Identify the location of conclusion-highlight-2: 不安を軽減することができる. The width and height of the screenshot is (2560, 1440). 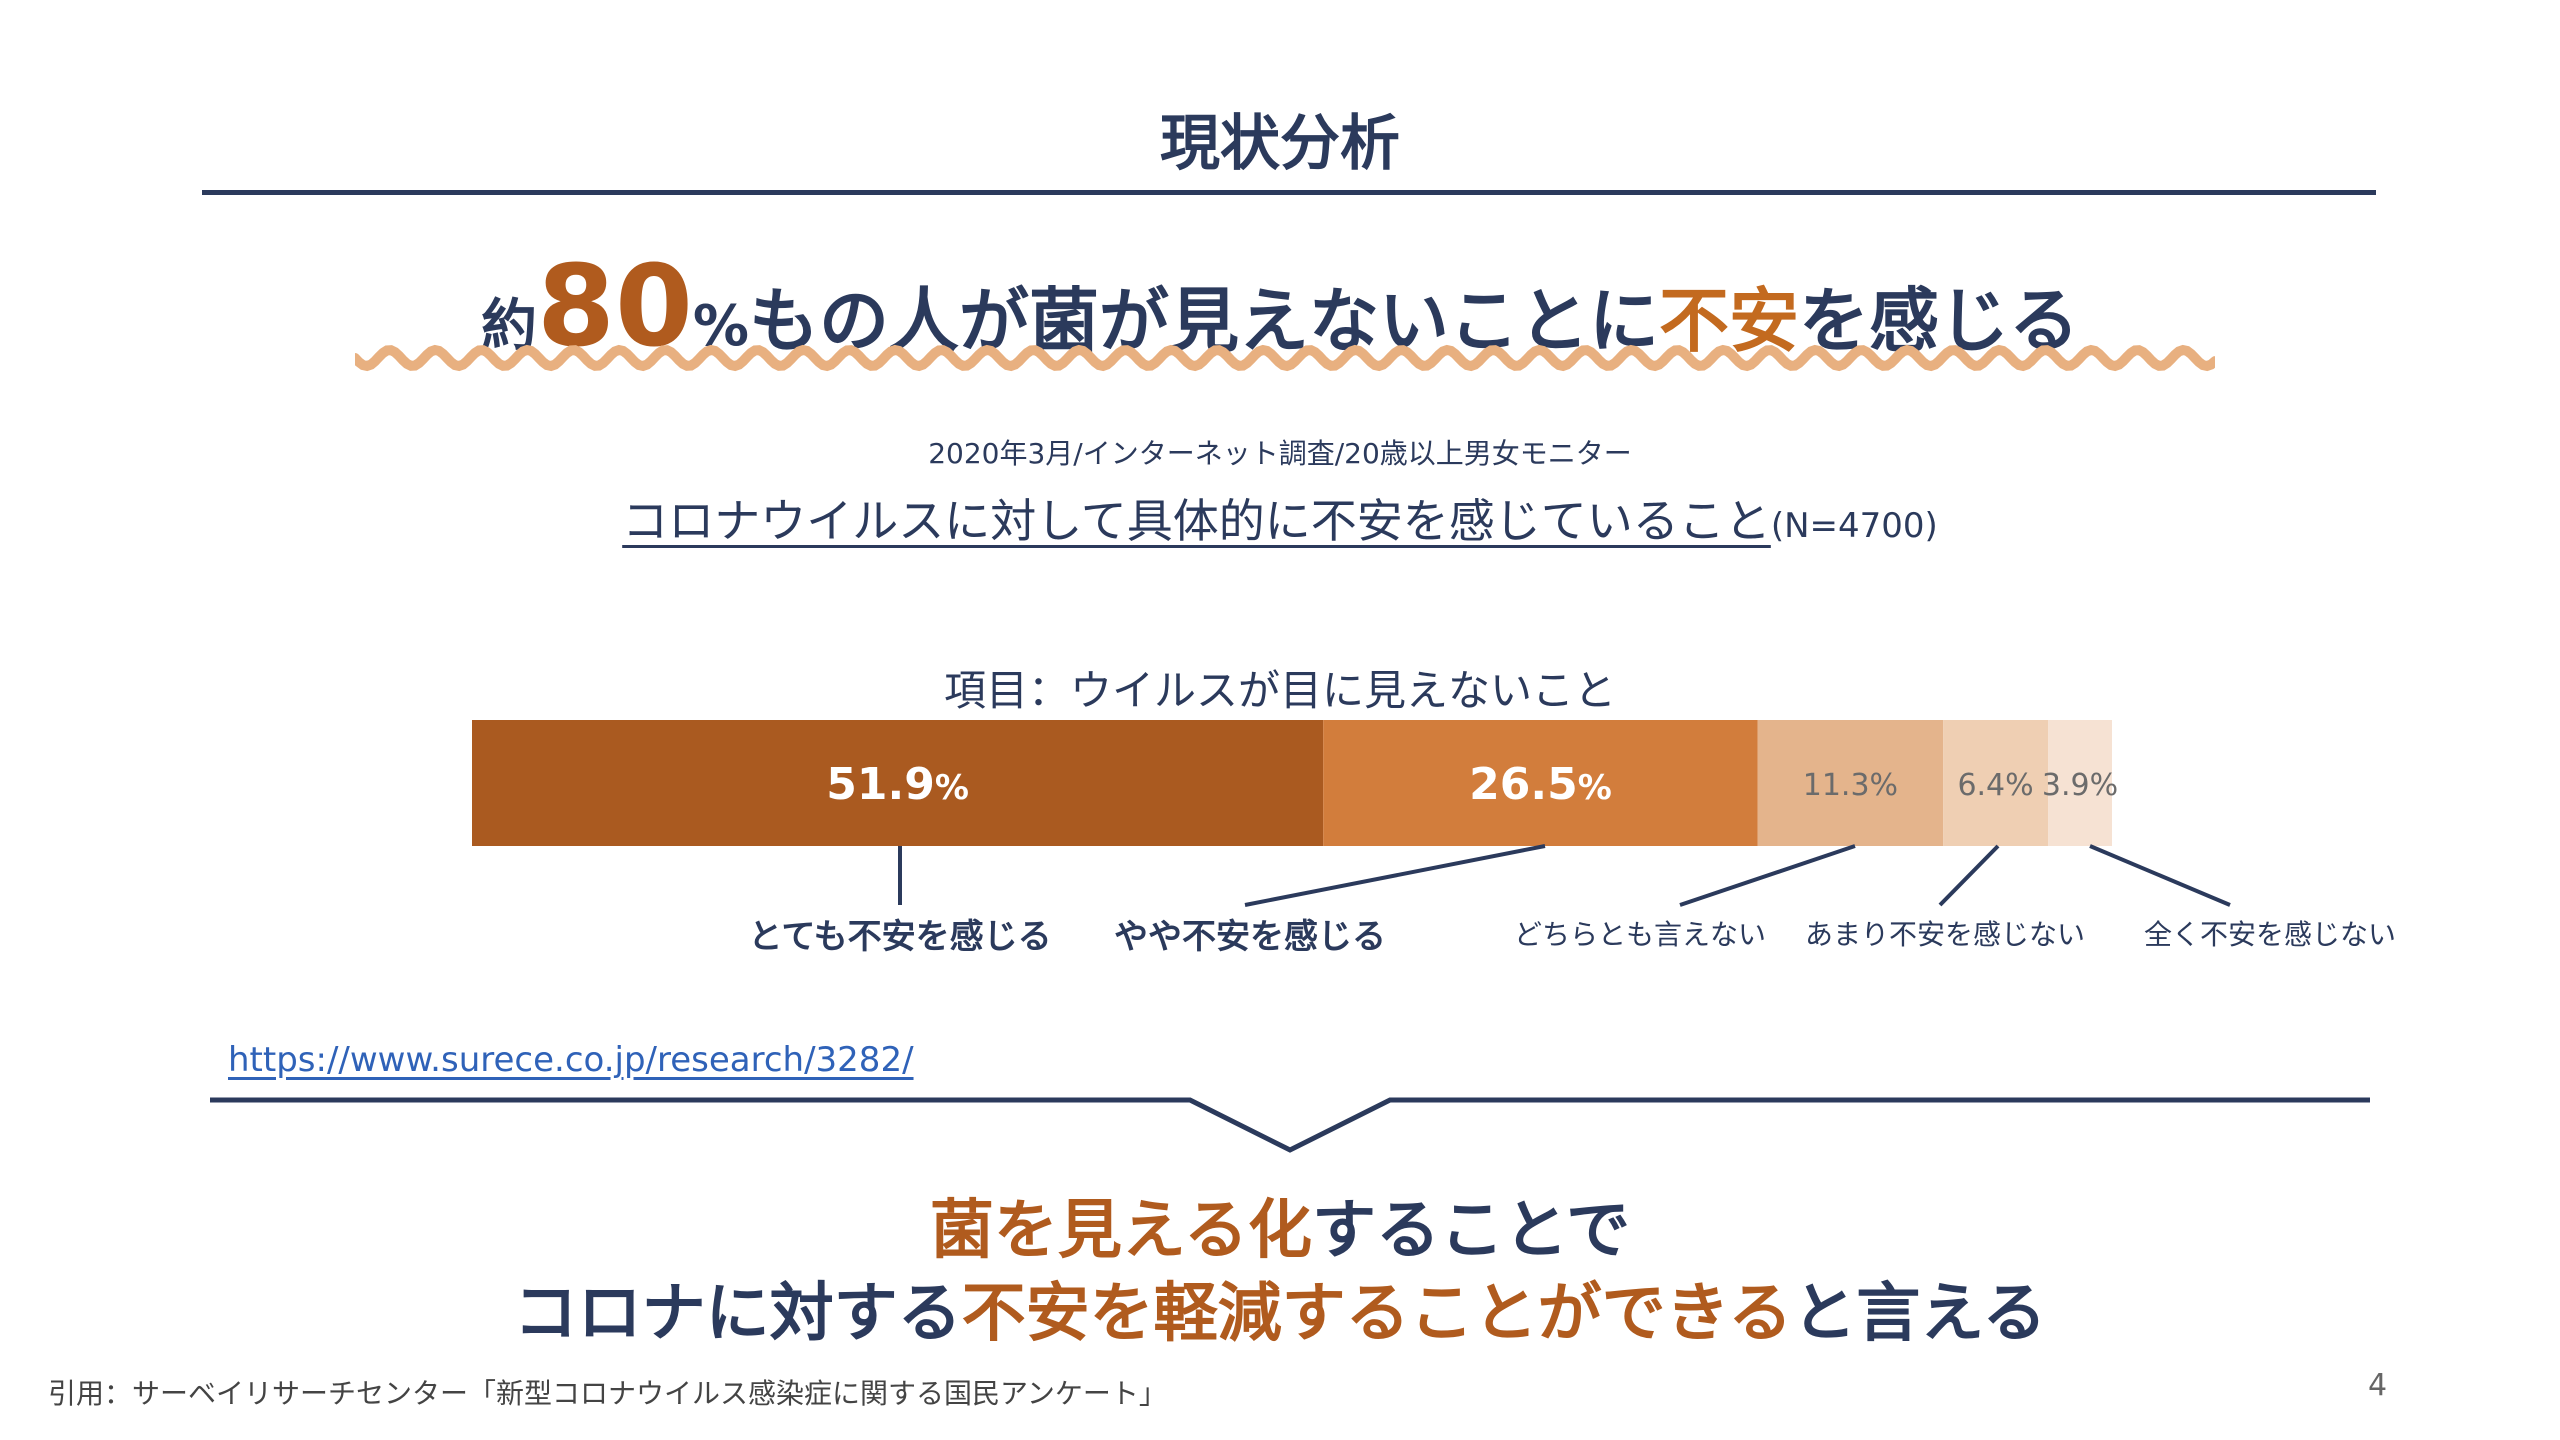
(1377, 1314).